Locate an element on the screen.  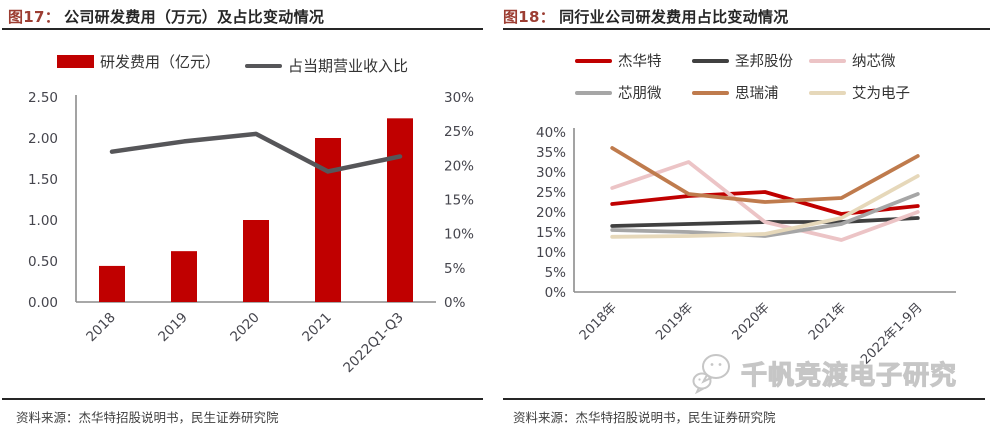
series-line-杰华特 is located at coordinates (765, 203).